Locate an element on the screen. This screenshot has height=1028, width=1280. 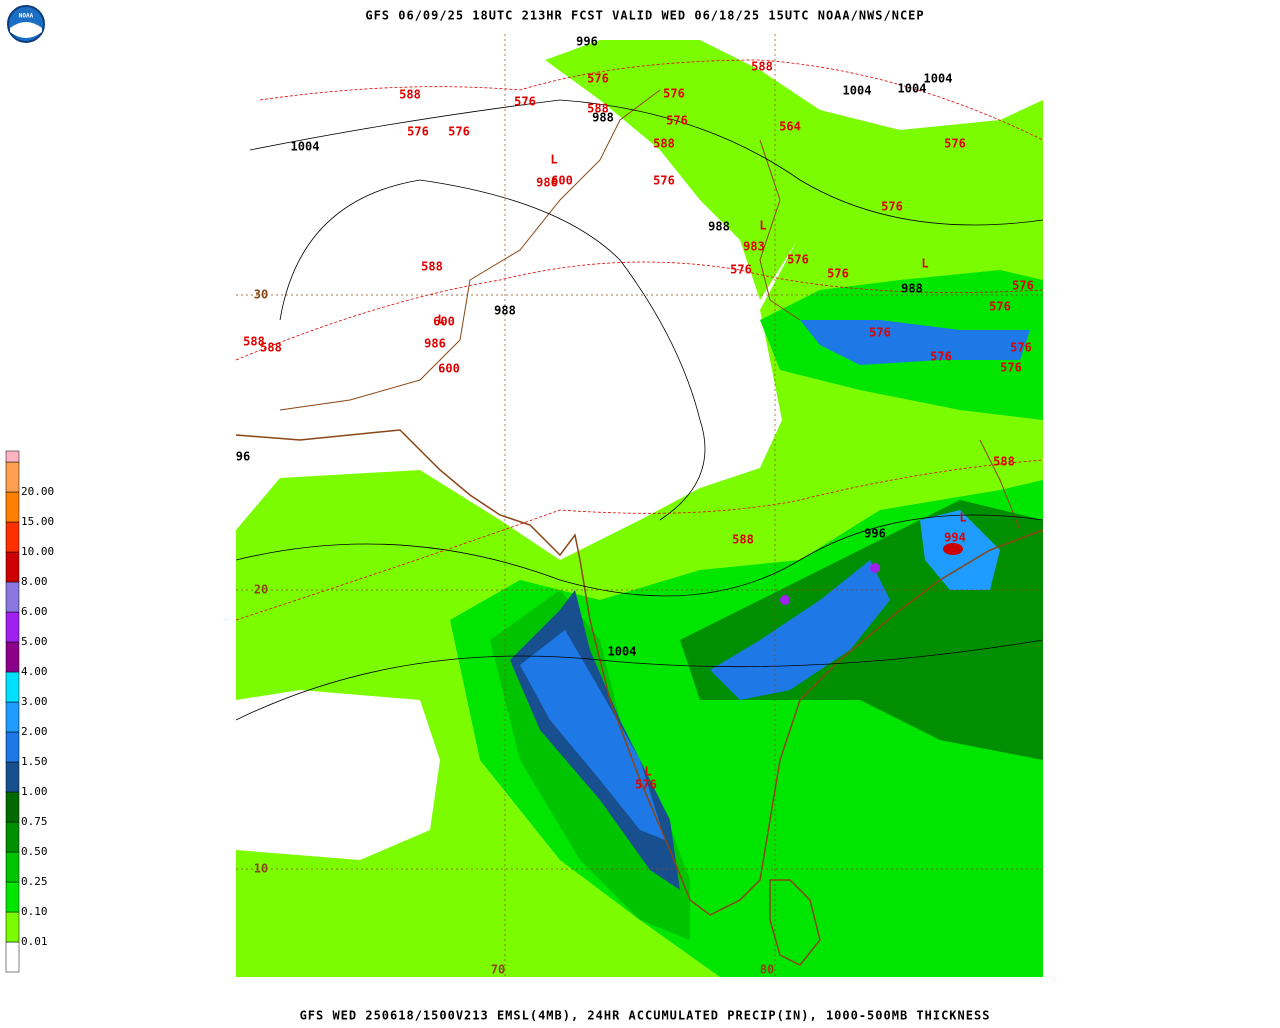
legend-label: 8.00 is located at coordinates (34, 581).